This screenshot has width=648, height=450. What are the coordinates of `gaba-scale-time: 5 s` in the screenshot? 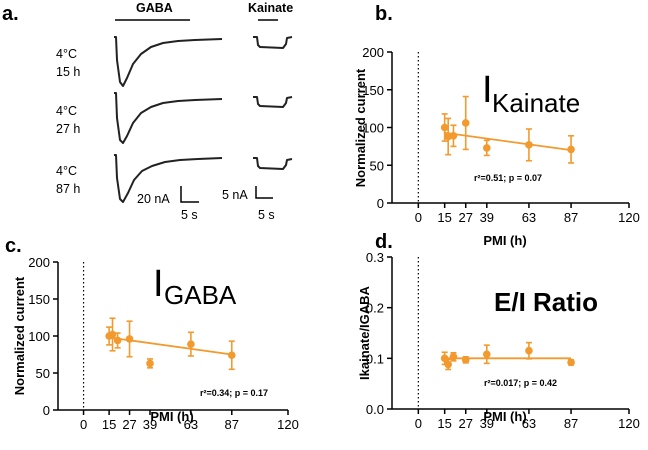 It's located at (189, 215).